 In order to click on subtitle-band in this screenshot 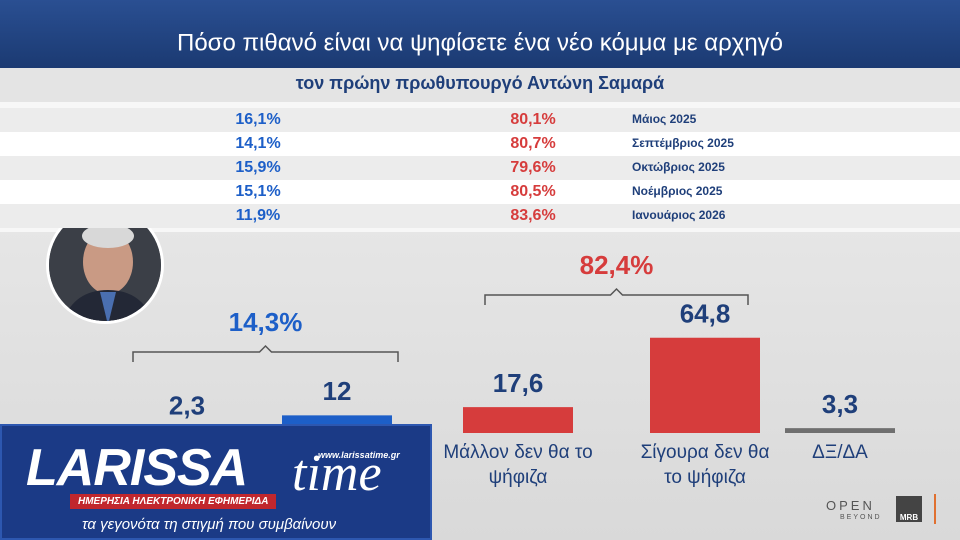, I will do `click(480, 85)`.